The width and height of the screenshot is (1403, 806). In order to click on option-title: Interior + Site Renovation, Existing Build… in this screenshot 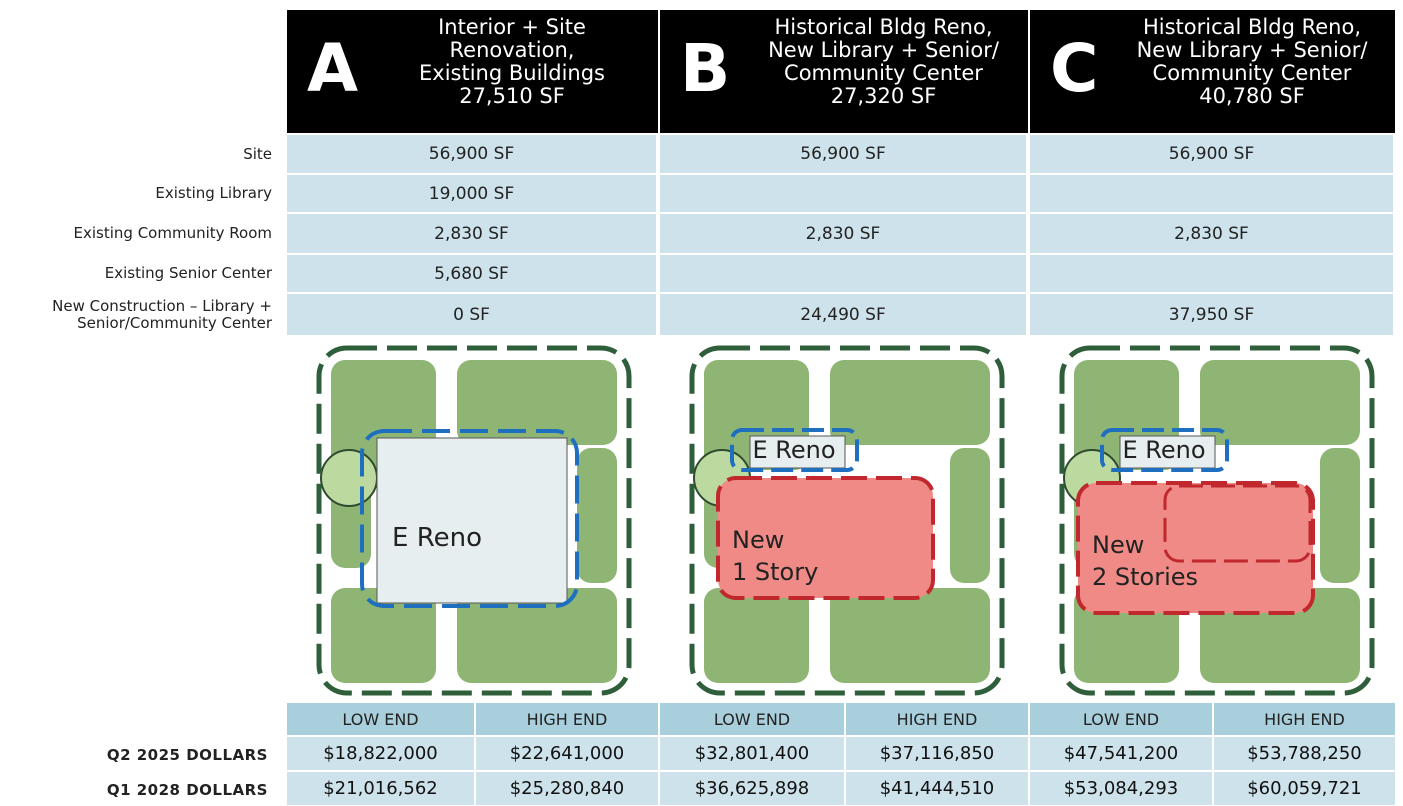, I will do `click(512, 62)`.